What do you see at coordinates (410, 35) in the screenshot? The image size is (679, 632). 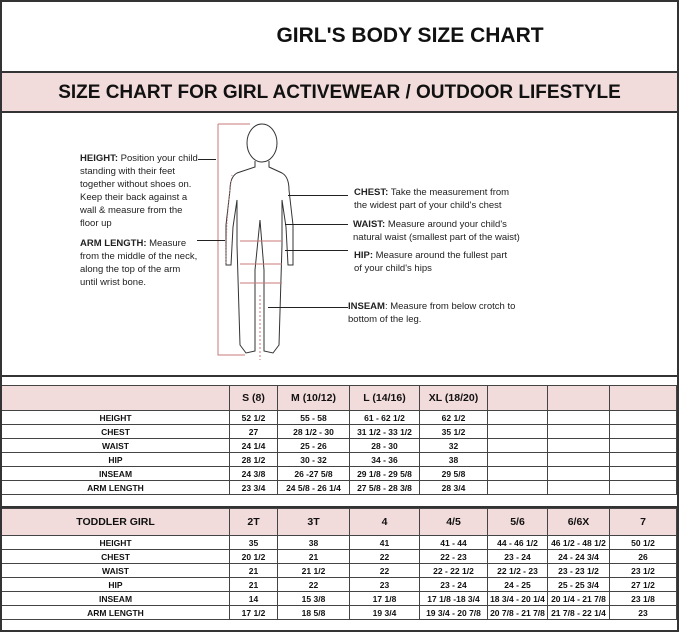 I see `page-title: GIRL'S BODY SIZE CHART` at bounding box center [410, 35].